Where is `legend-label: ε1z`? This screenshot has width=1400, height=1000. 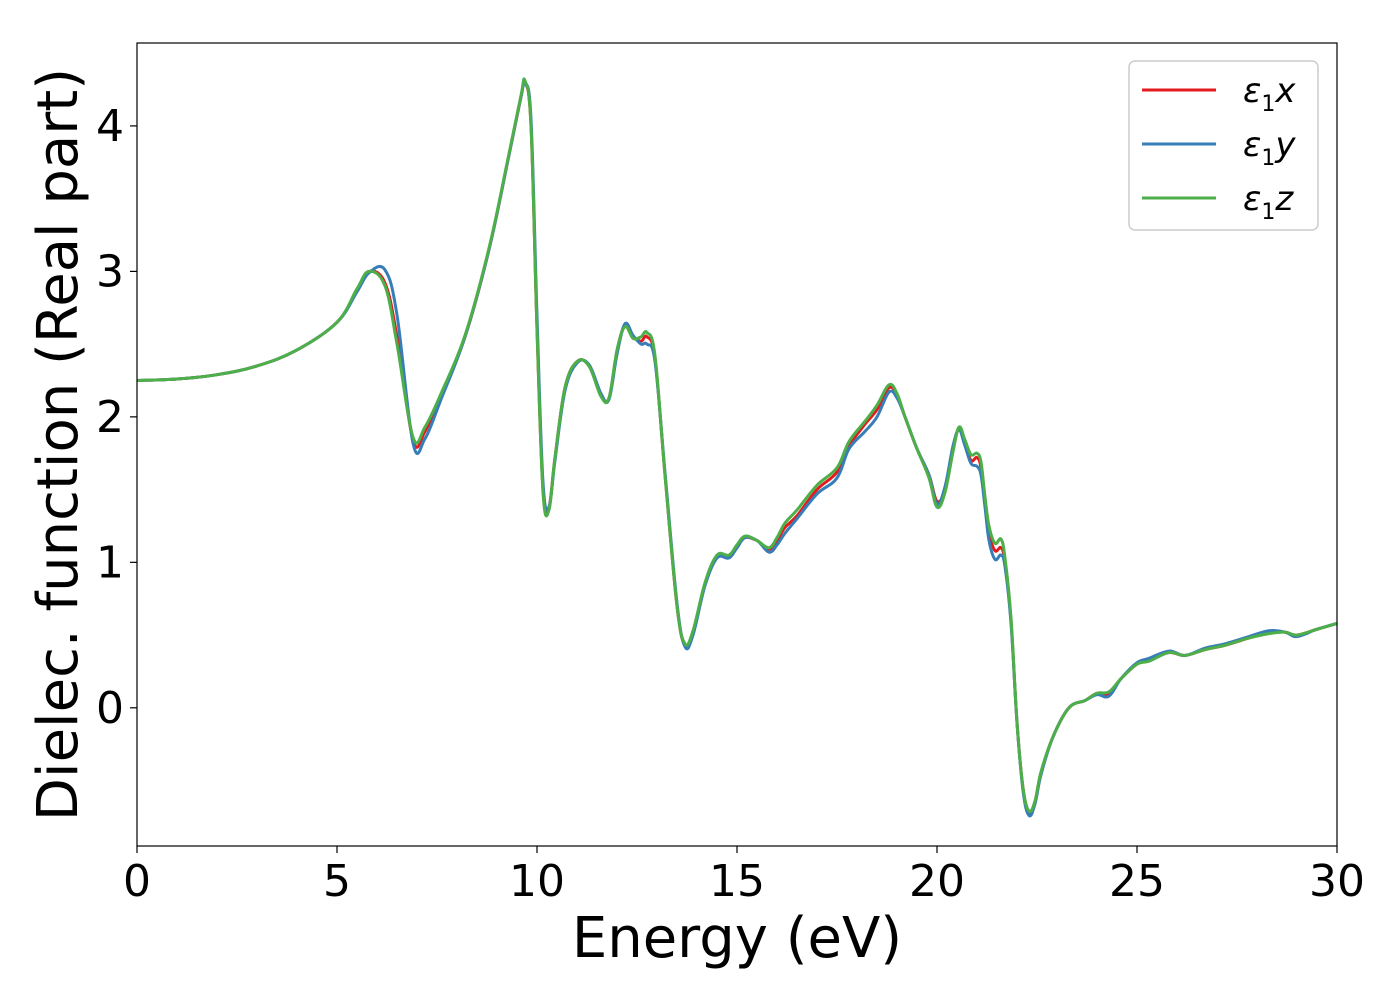 legend-label: ε1z is located at coordinates (1268, 202).